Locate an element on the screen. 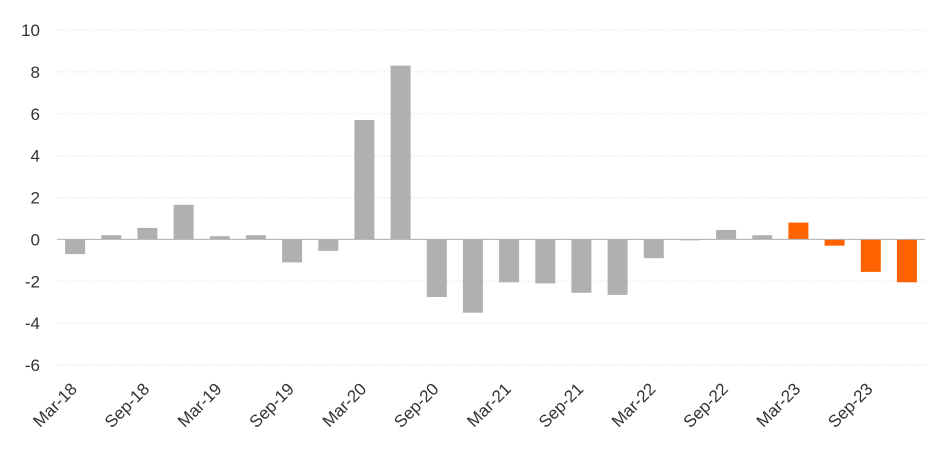 This screenshot has width=952, height=460. x-tick-label: Sep-21 is located at coordinates (561, 405).